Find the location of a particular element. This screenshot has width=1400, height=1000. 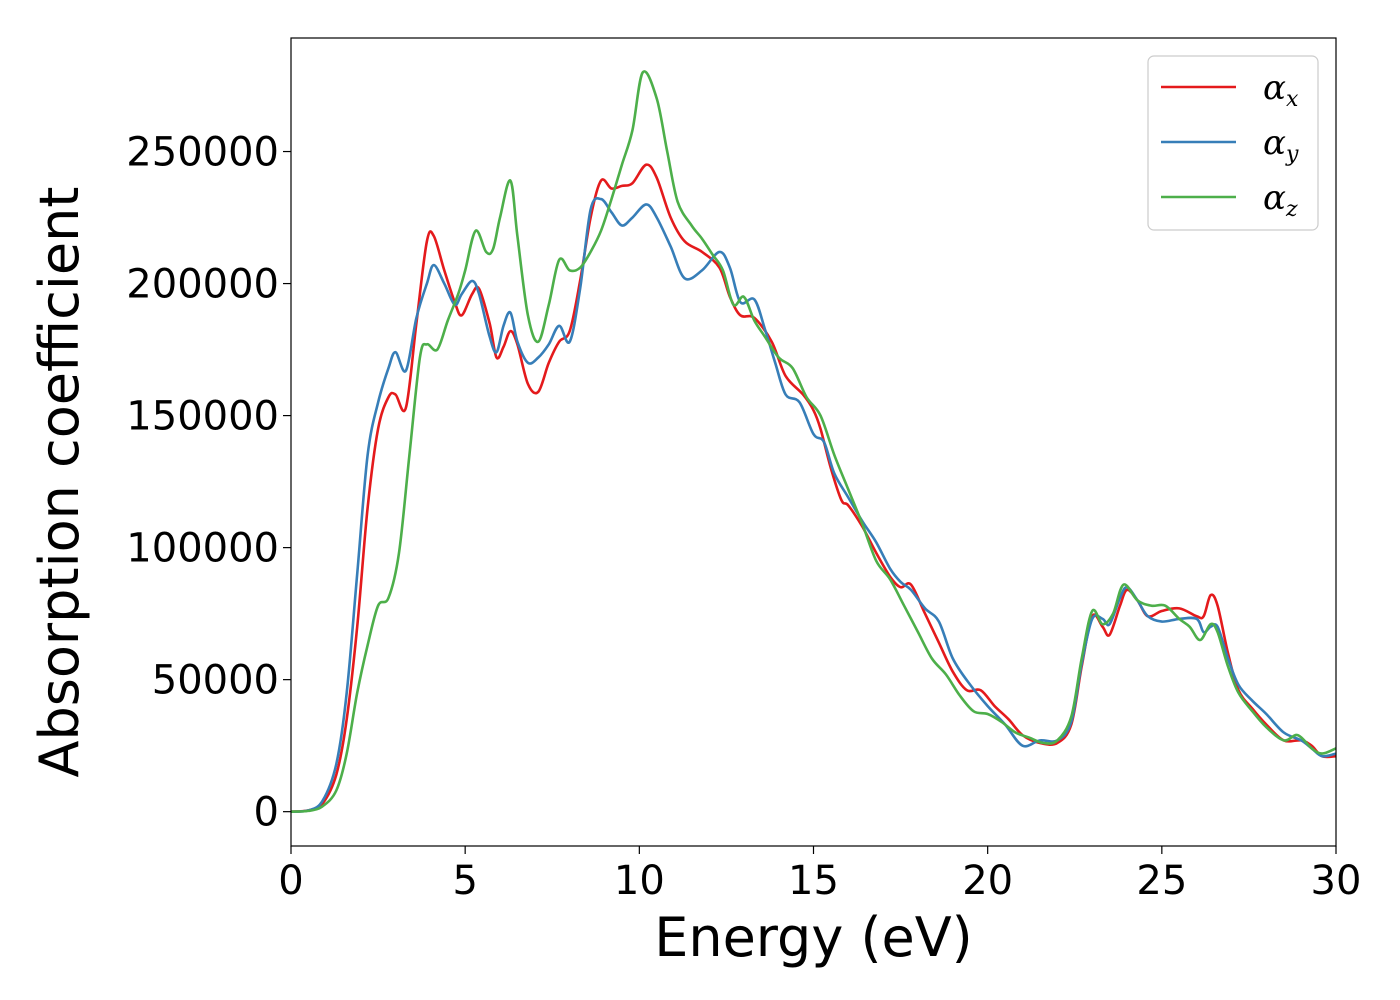

y-tick-label: 200000 is located at coordinates (202, 285).